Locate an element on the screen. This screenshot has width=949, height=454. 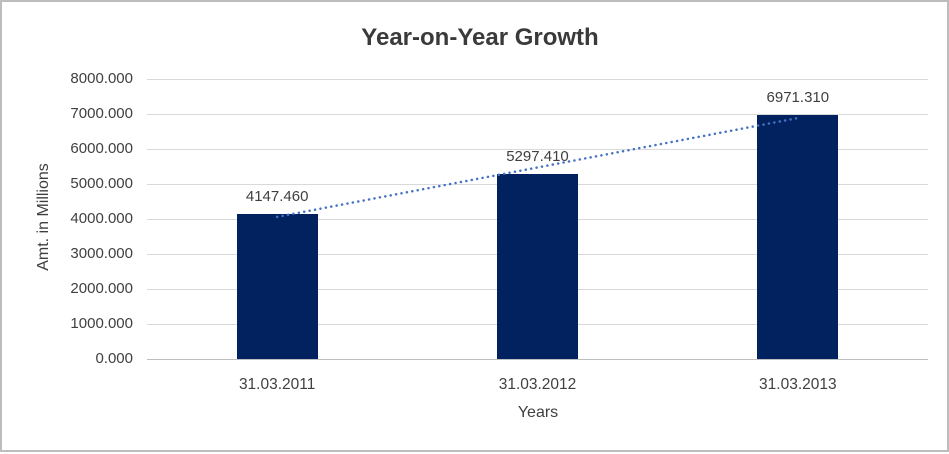
data-label: 5297.410 is located at coordinates (537, 156).